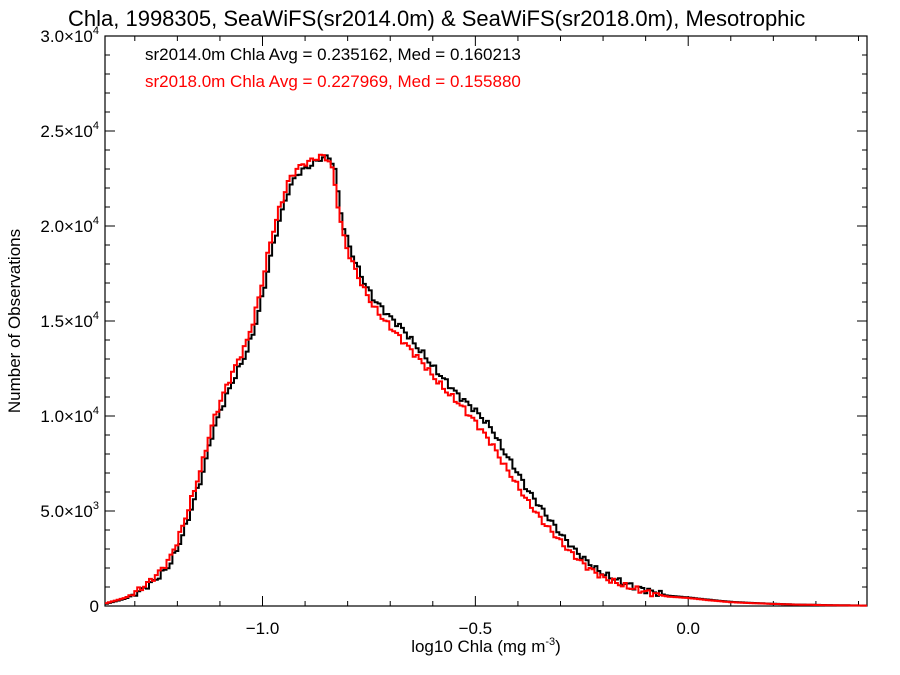 This screenshot has width=900, height=675. What do you see at coordinates (550, 642) in the screenshot?
I see `x-axis-title-exponent: -3` at bounding box center [550, 642].